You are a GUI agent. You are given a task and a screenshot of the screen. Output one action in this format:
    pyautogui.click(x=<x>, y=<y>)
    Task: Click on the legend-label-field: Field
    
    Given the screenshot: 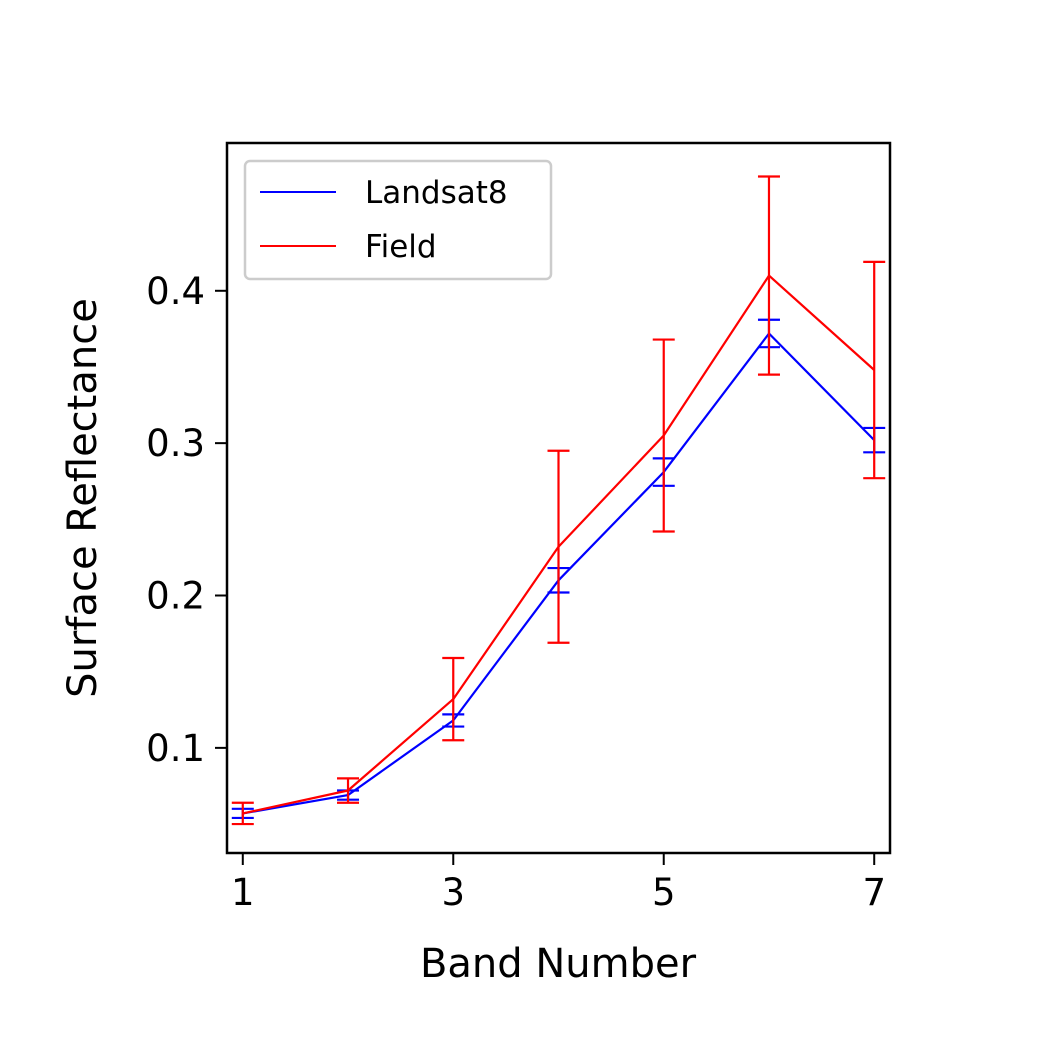 What is the action you would take?
    pyautogui.click(x=401, y=247)
    